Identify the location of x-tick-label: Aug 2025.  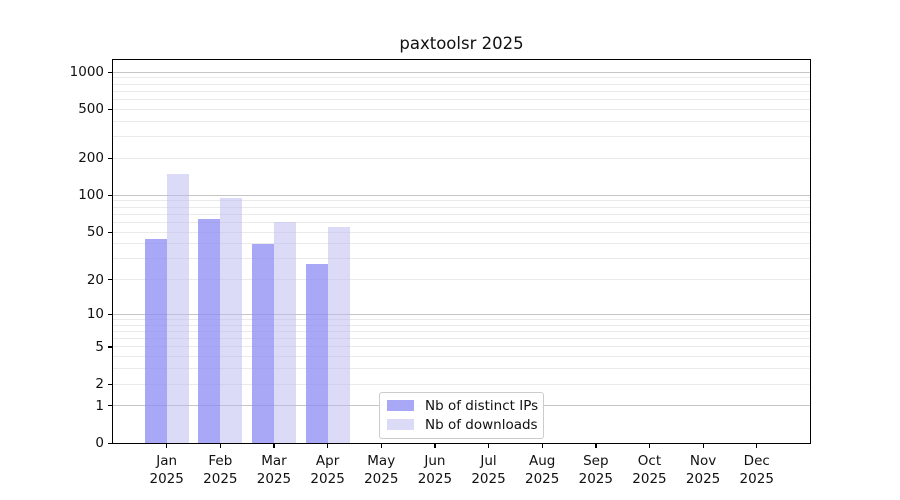
(542, 470).